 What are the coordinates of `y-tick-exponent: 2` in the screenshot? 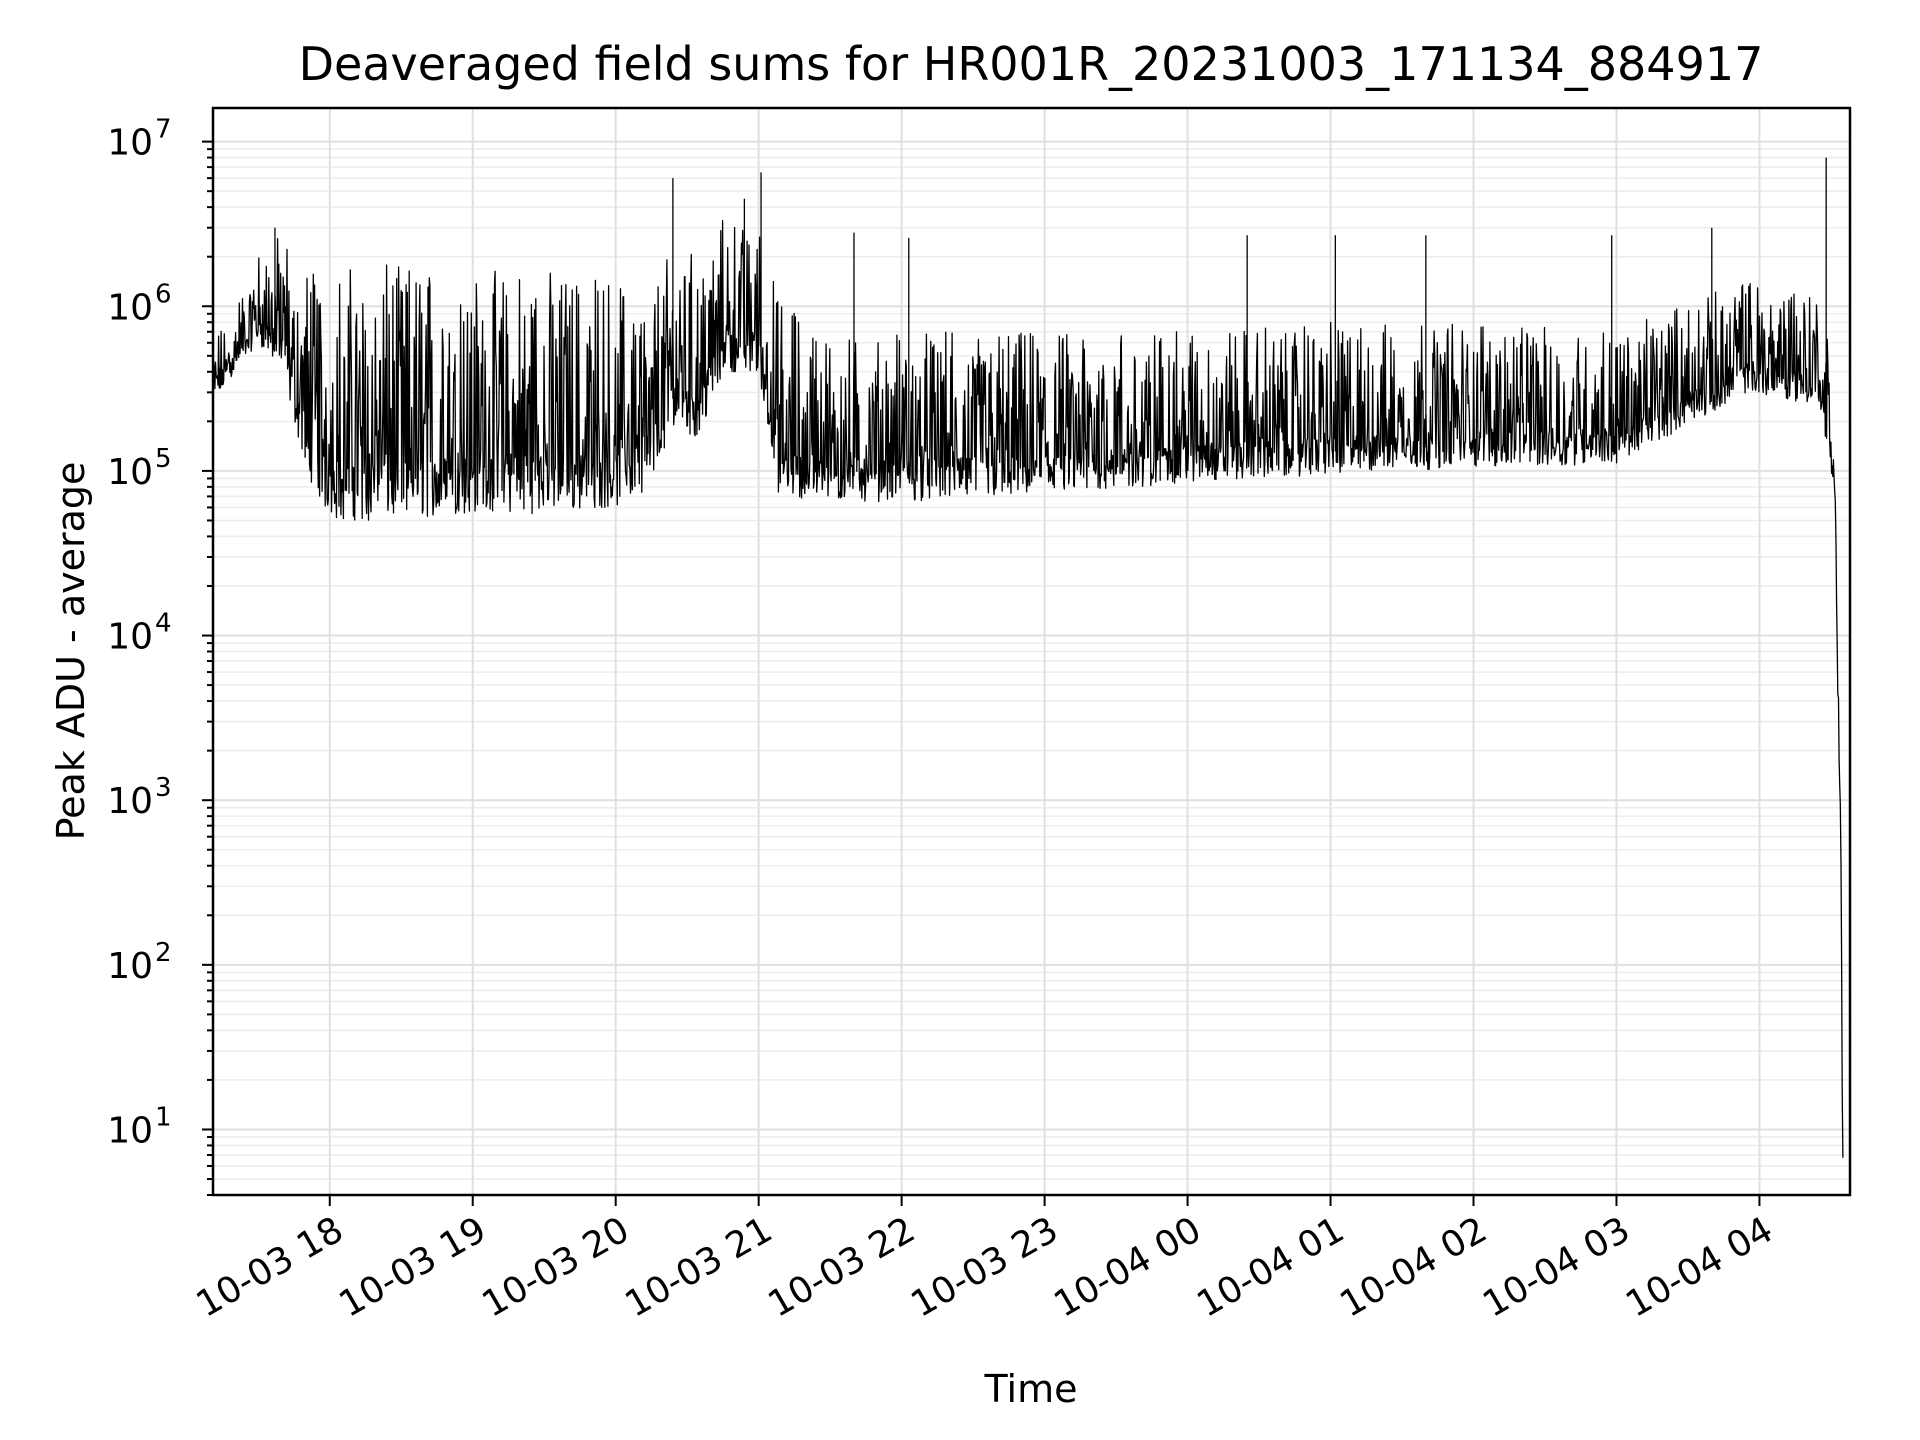 It's located at (163, 953).